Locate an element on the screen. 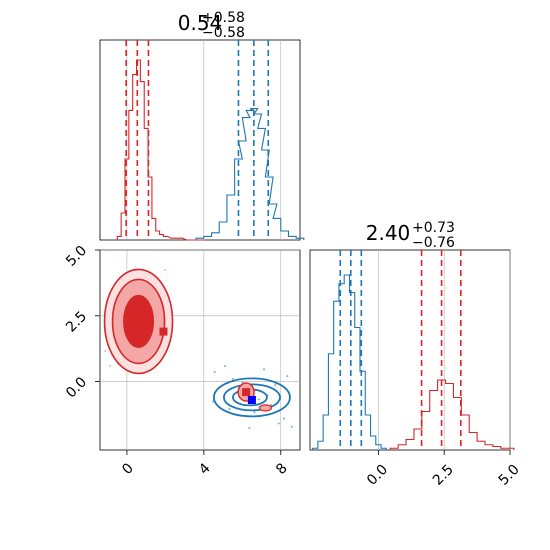 This screenshot has width=550, height=550. ytick-label-param2: 5.0 is located at coordinates (76, 256).